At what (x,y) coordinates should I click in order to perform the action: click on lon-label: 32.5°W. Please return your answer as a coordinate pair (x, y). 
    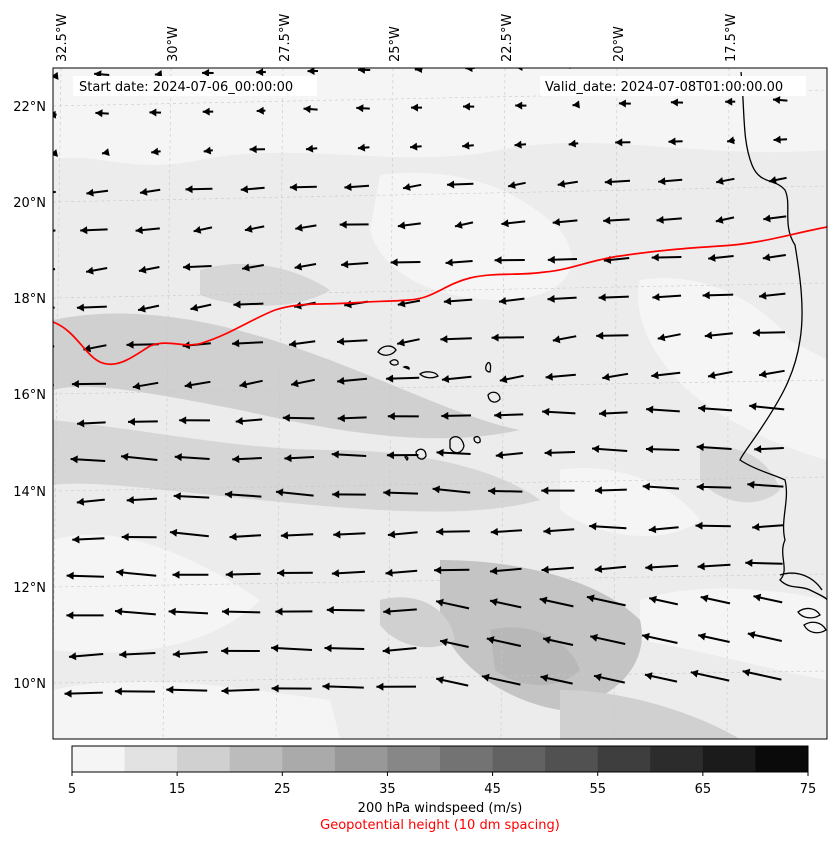
    Looking at the image, I should click on (62, 38).